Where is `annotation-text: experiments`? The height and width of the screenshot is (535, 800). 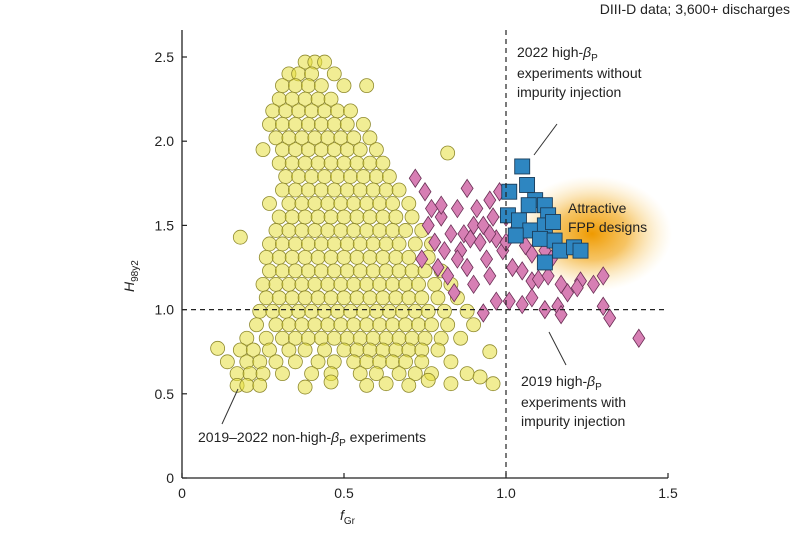
annotation-text: experiments is located at coordinates (386, 437).